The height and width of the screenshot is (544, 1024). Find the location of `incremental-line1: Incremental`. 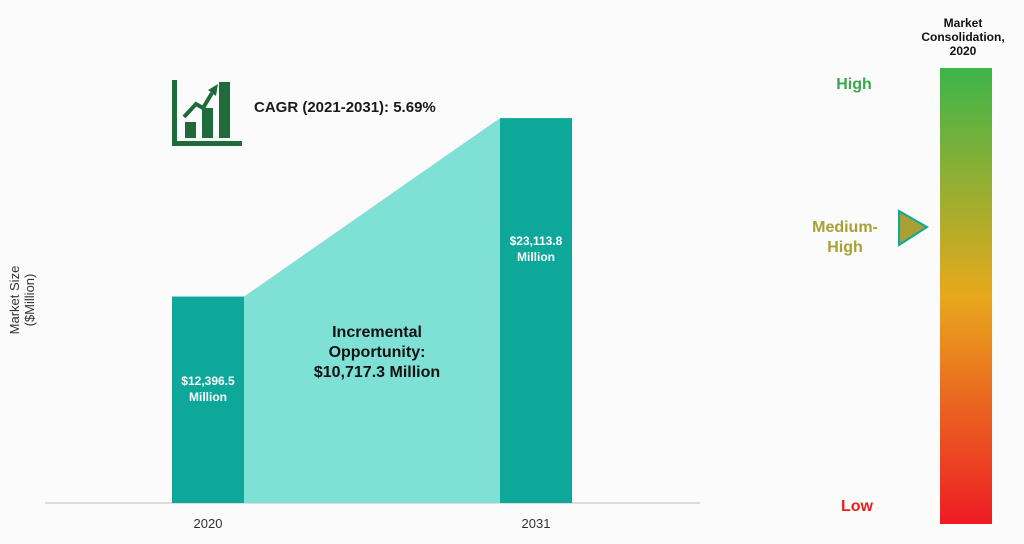

incremental-line1: Incremental is located at coordinates (377, 332).